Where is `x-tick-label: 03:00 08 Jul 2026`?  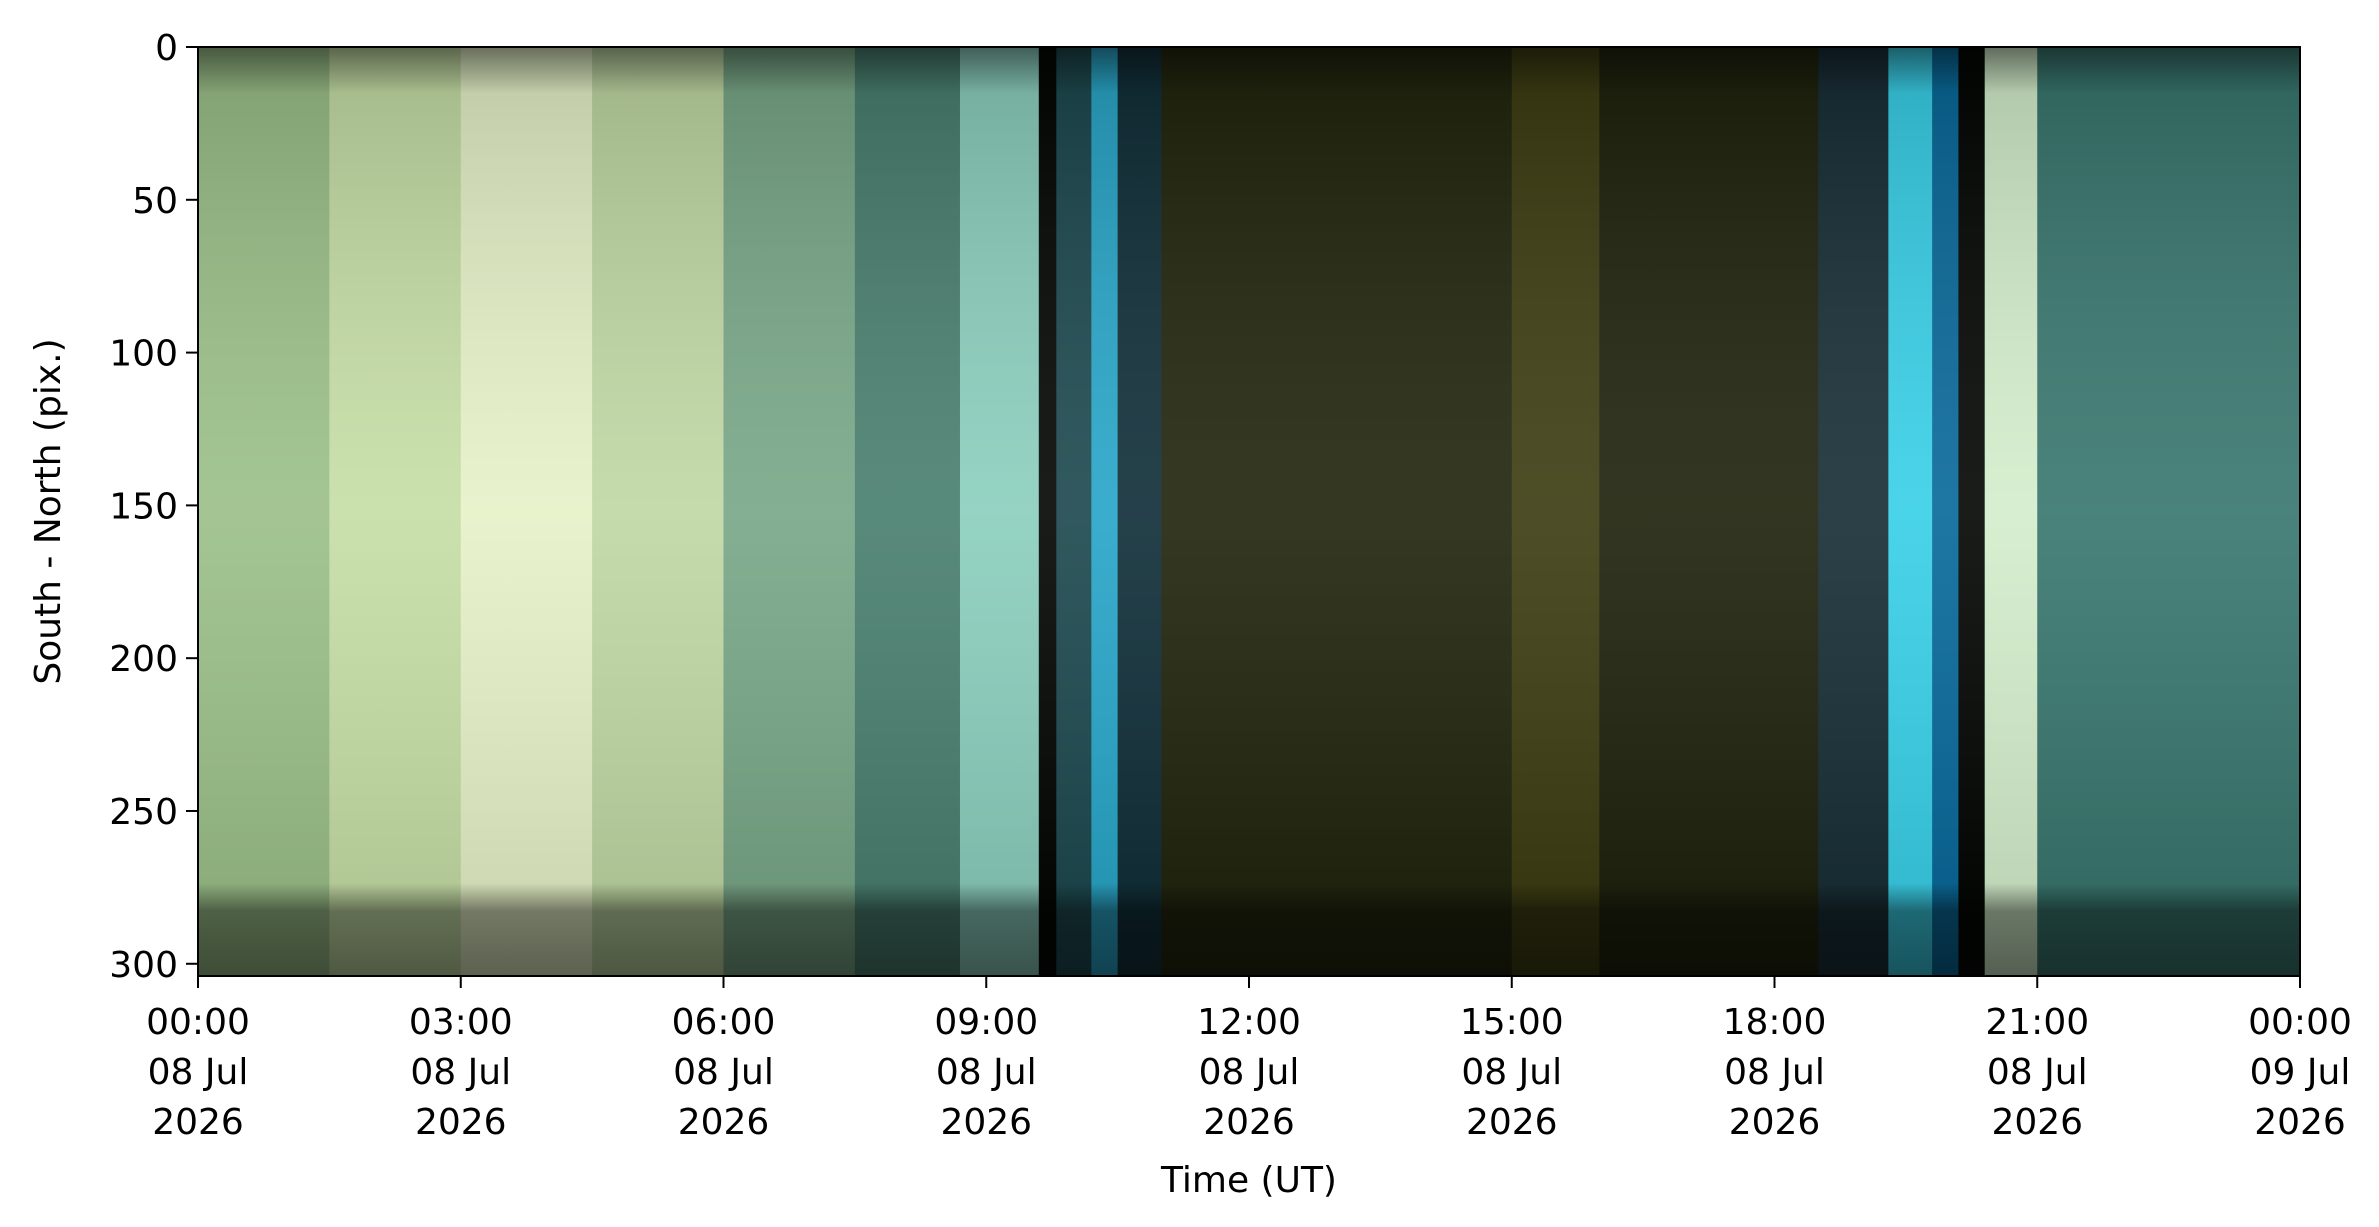 x-tick-label: 03:00 08 Jul 2026 is located at coordinates (461, 1072).